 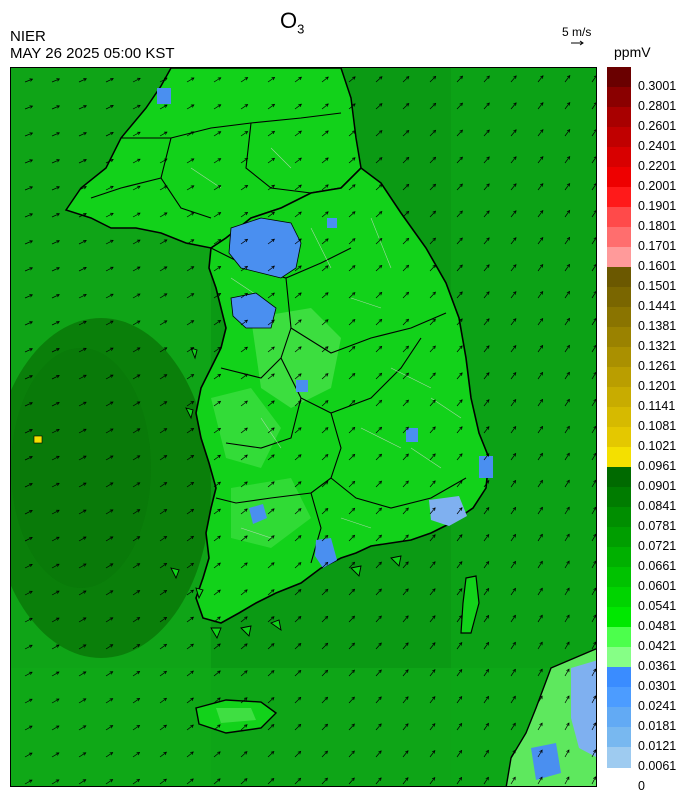 I want to click on legend-swatch, so click(x=619, y=517).